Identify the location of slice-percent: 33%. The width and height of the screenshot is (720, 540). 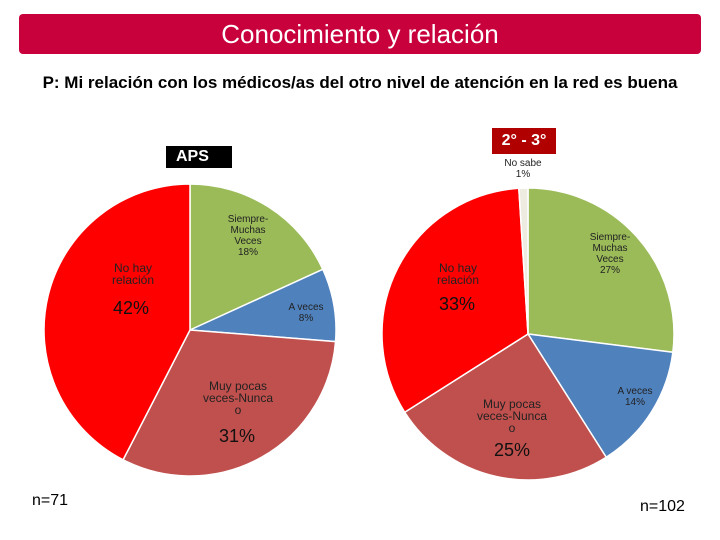
(457, 304).